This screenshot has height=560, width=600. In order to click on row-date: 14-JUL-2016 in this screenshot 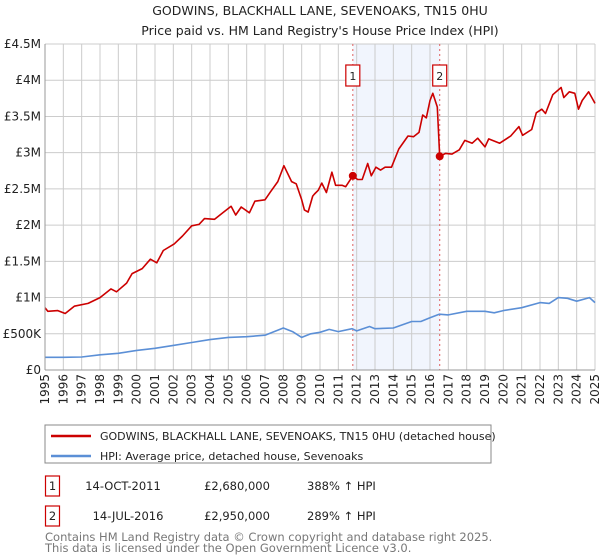, I will do `click(128, 516)`.